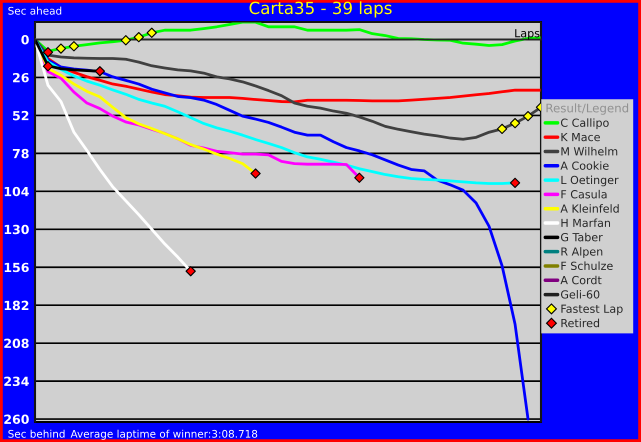  Describe the element at coordinates (580, 323) in the screenshot. I see `legend-label: Retired` at that location.